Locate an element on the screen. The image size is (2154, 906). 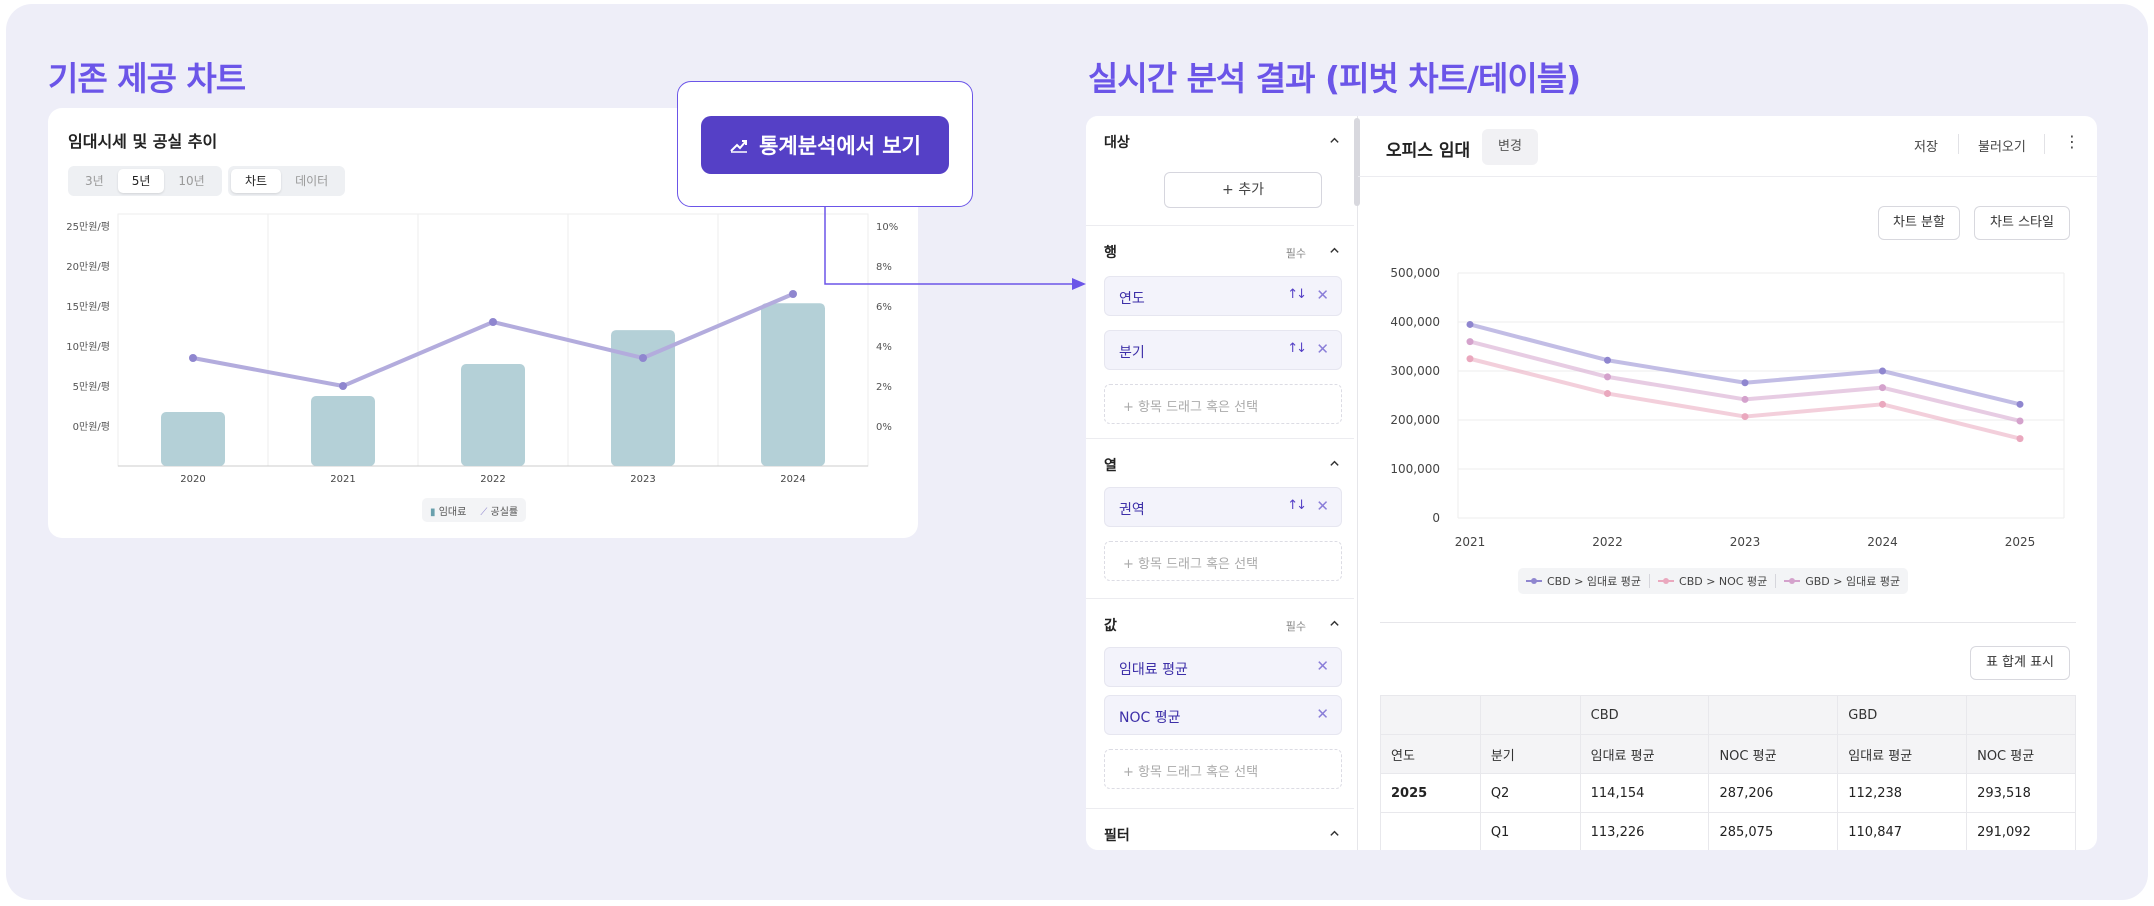
show-table-totals-button: 표 합계 표시 is located at coordinates (2020, 663).